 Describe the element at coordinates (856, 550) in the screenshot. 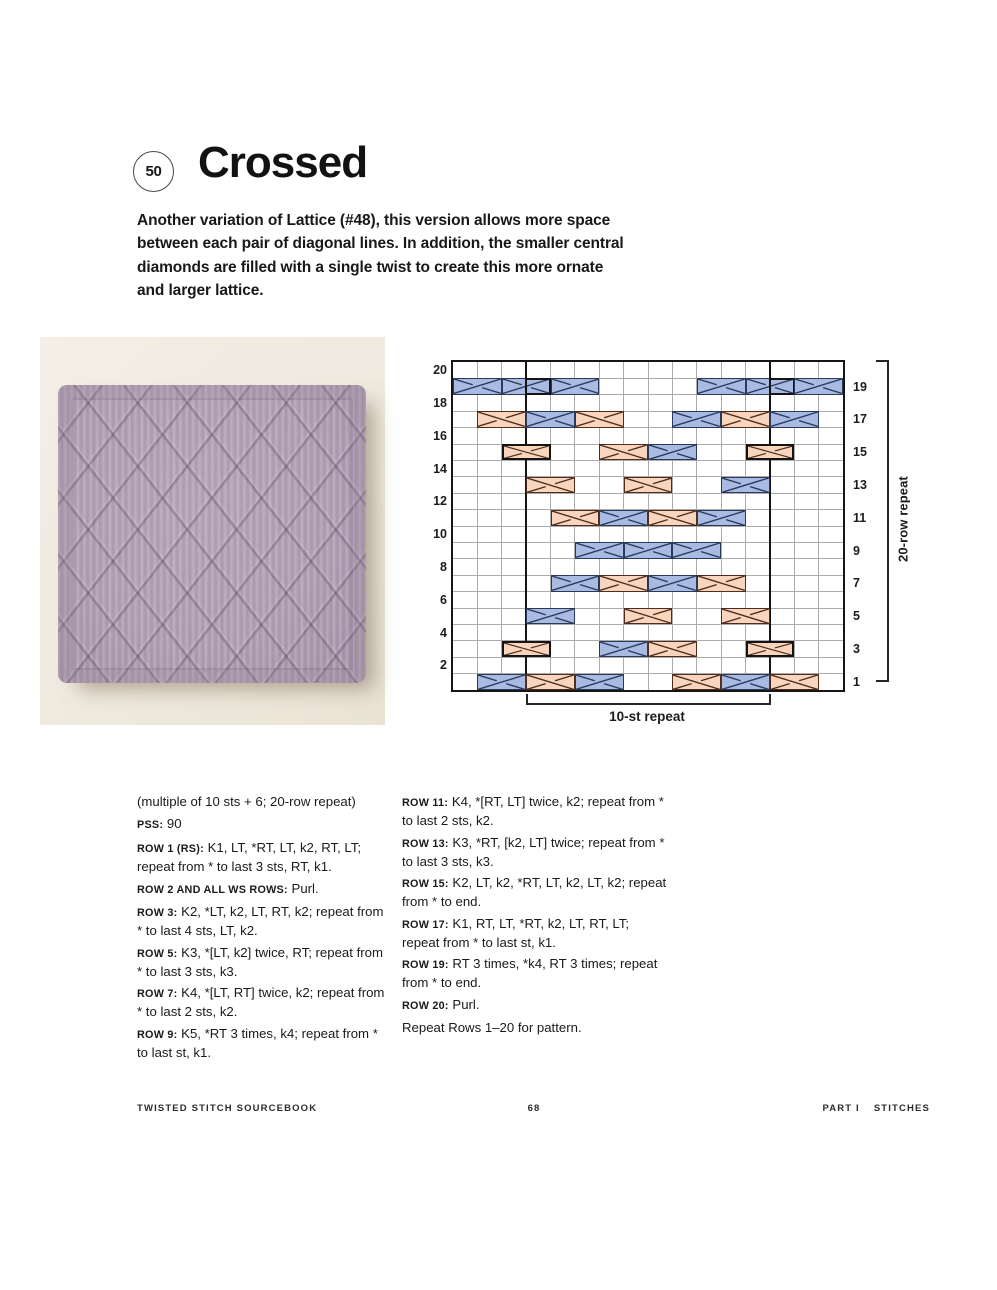

I see `row-number-right: 9` at that location.